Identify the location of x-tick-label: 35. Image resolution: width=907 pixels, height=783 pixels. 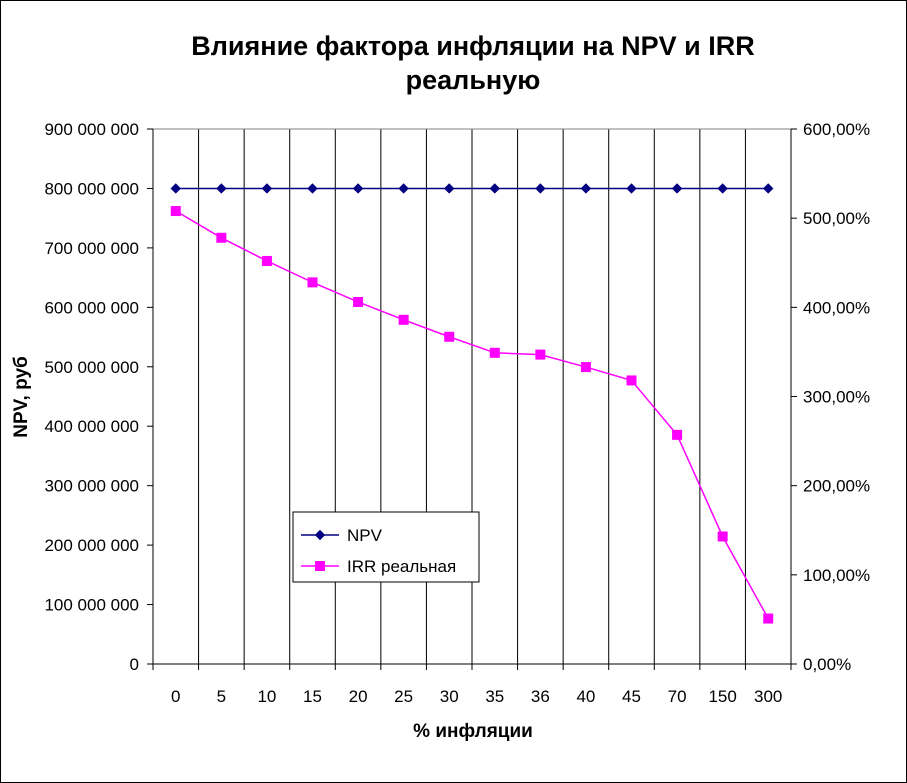
(494, 696).